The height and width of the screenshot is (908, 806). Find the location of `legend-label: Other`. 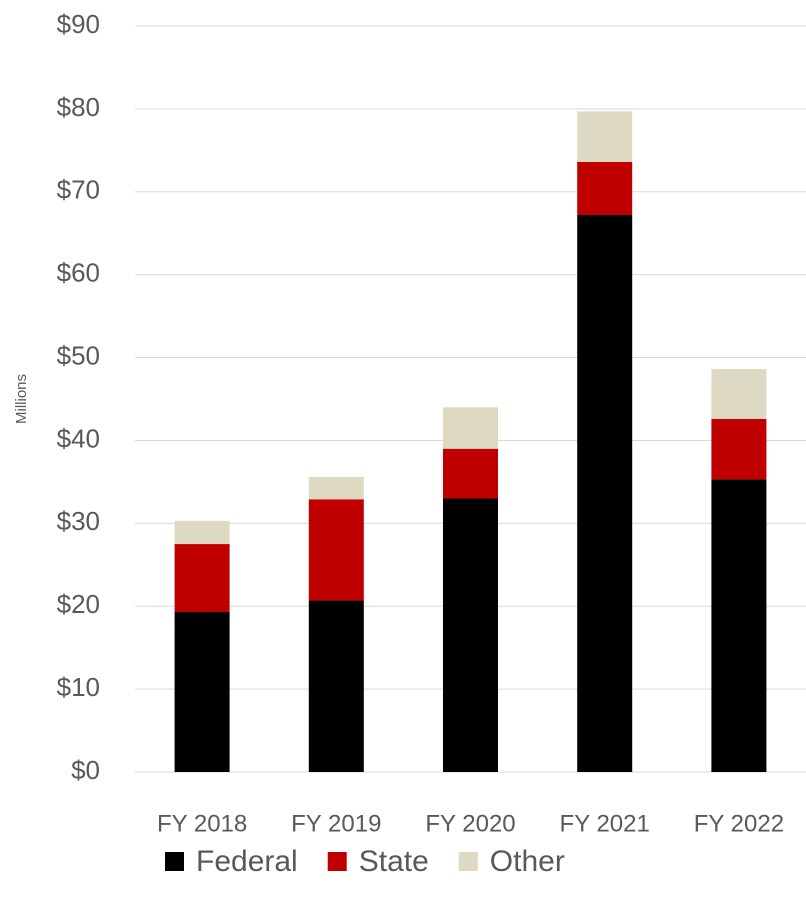

legend-label: Other is located at coordinates (527, 861).